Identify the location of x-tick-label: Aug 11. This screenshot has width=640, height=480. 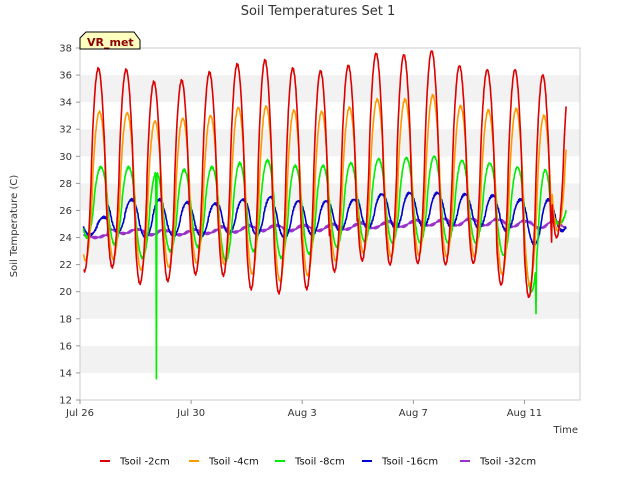
(524, 413).